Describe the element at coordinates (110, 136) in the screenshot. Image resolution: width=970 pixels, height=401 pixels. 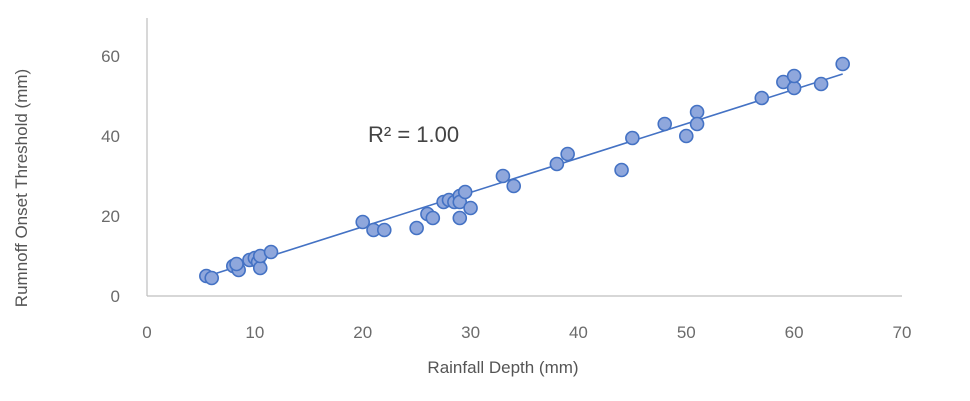
I see `y-tick-label: 40` at that location.